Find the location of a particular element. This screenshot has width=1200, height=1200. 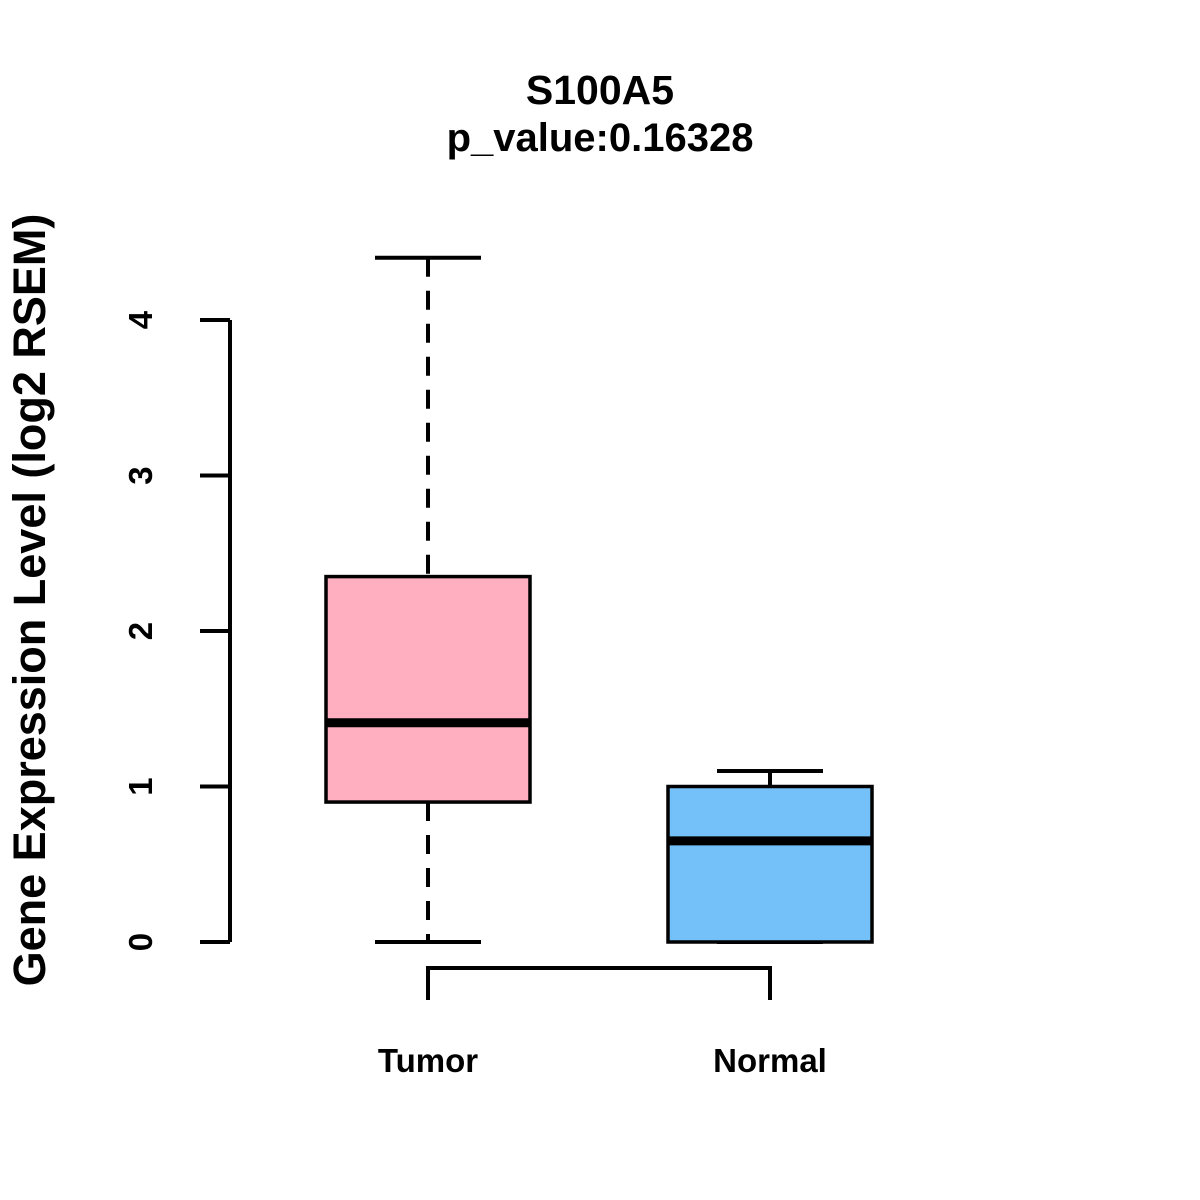

y-axis-tick-label: 3 is located at coordinates (140, 475).